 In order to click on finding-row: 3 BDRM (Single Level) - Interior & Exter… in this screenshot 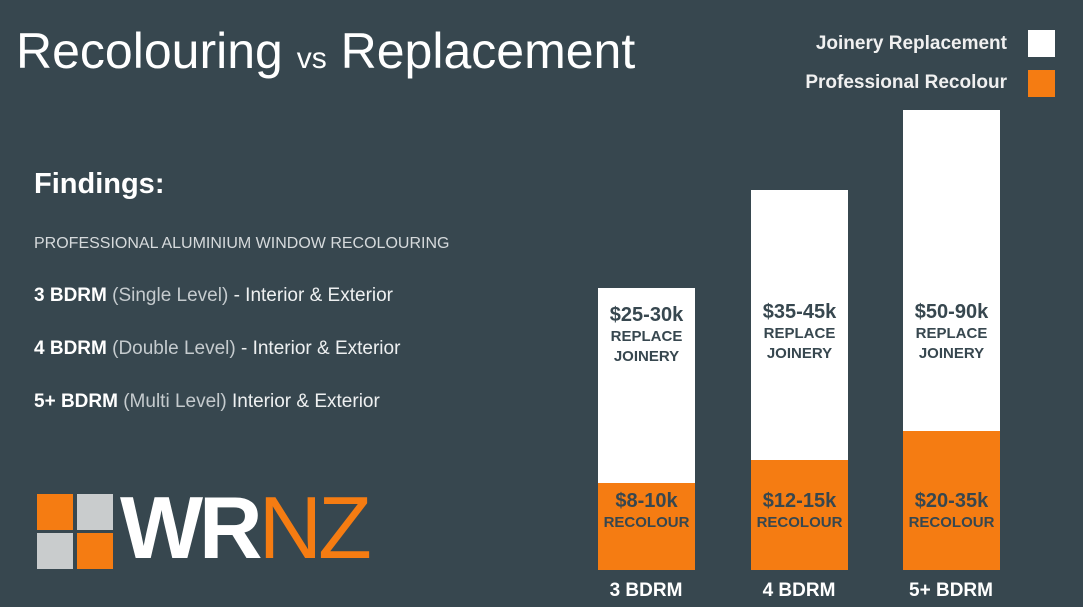, I will do `click(213, 296)`.